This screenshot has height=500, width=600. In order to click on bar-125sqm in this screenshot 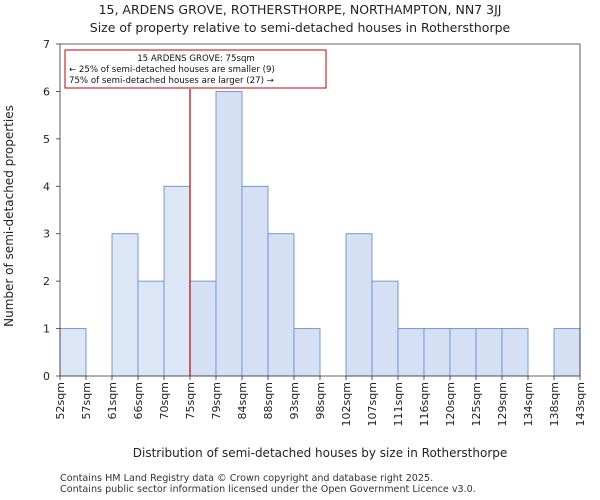, I will do `click(489, 352)`.